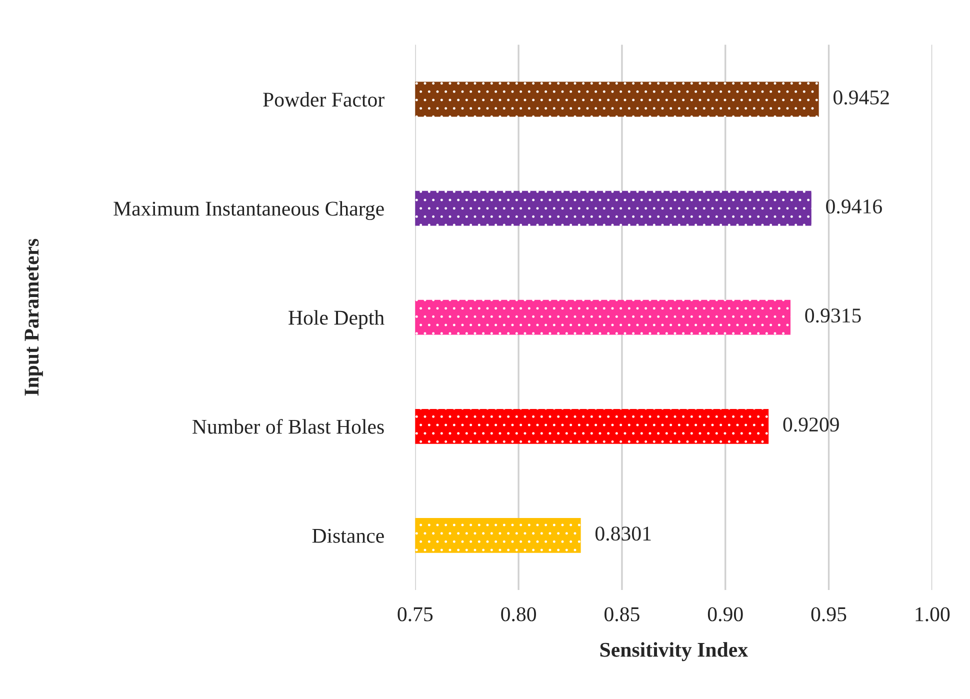  Describe the element at coordinates (833, 315) in the screenshot. I see `data-label: 0.9315` at that location.